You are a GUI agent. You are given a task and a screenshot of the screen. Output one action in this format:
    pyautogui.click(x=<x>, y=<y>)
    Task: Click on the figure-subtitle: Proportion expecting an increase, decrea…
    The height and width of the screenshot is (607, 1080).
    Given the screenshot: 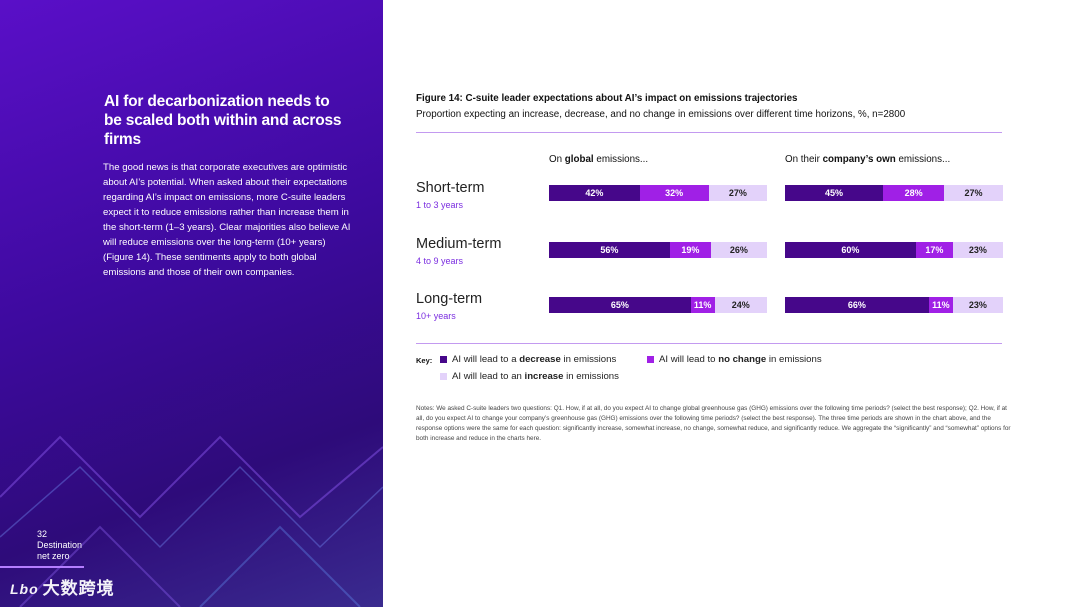 What is the action you would take?
    pyautogui.click(x=661, y=114)
    